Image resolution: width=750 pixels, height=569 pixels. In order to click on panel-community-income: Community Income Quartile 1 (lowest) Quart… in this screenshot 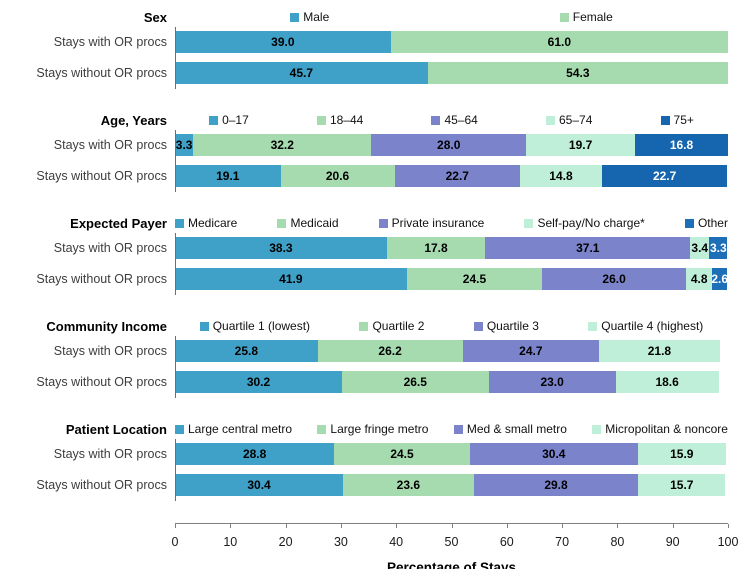, I will do `click(364, 357)`.